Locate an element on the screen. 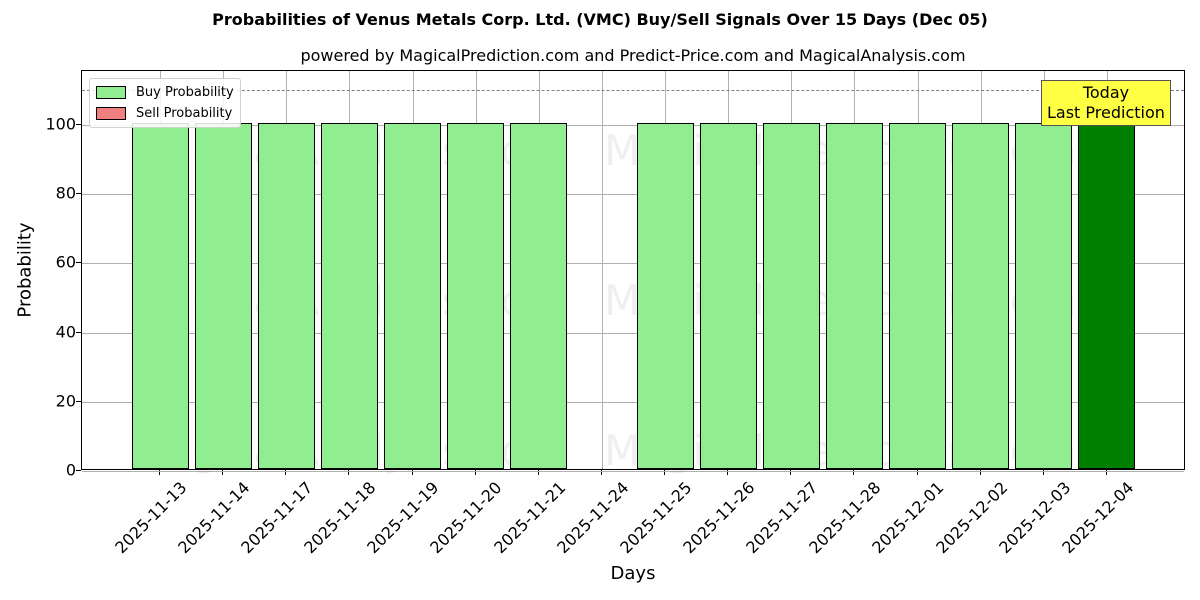 Image resolution: width=1200 pixels, height=600 pixels. y-tick-label: 60 is located at coordinates (65, 262).